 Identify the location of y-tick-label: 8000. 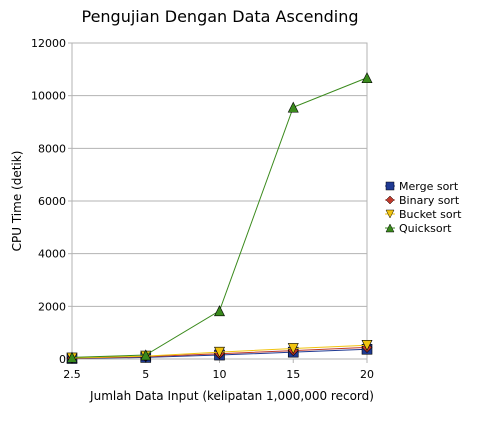
(52, 148).